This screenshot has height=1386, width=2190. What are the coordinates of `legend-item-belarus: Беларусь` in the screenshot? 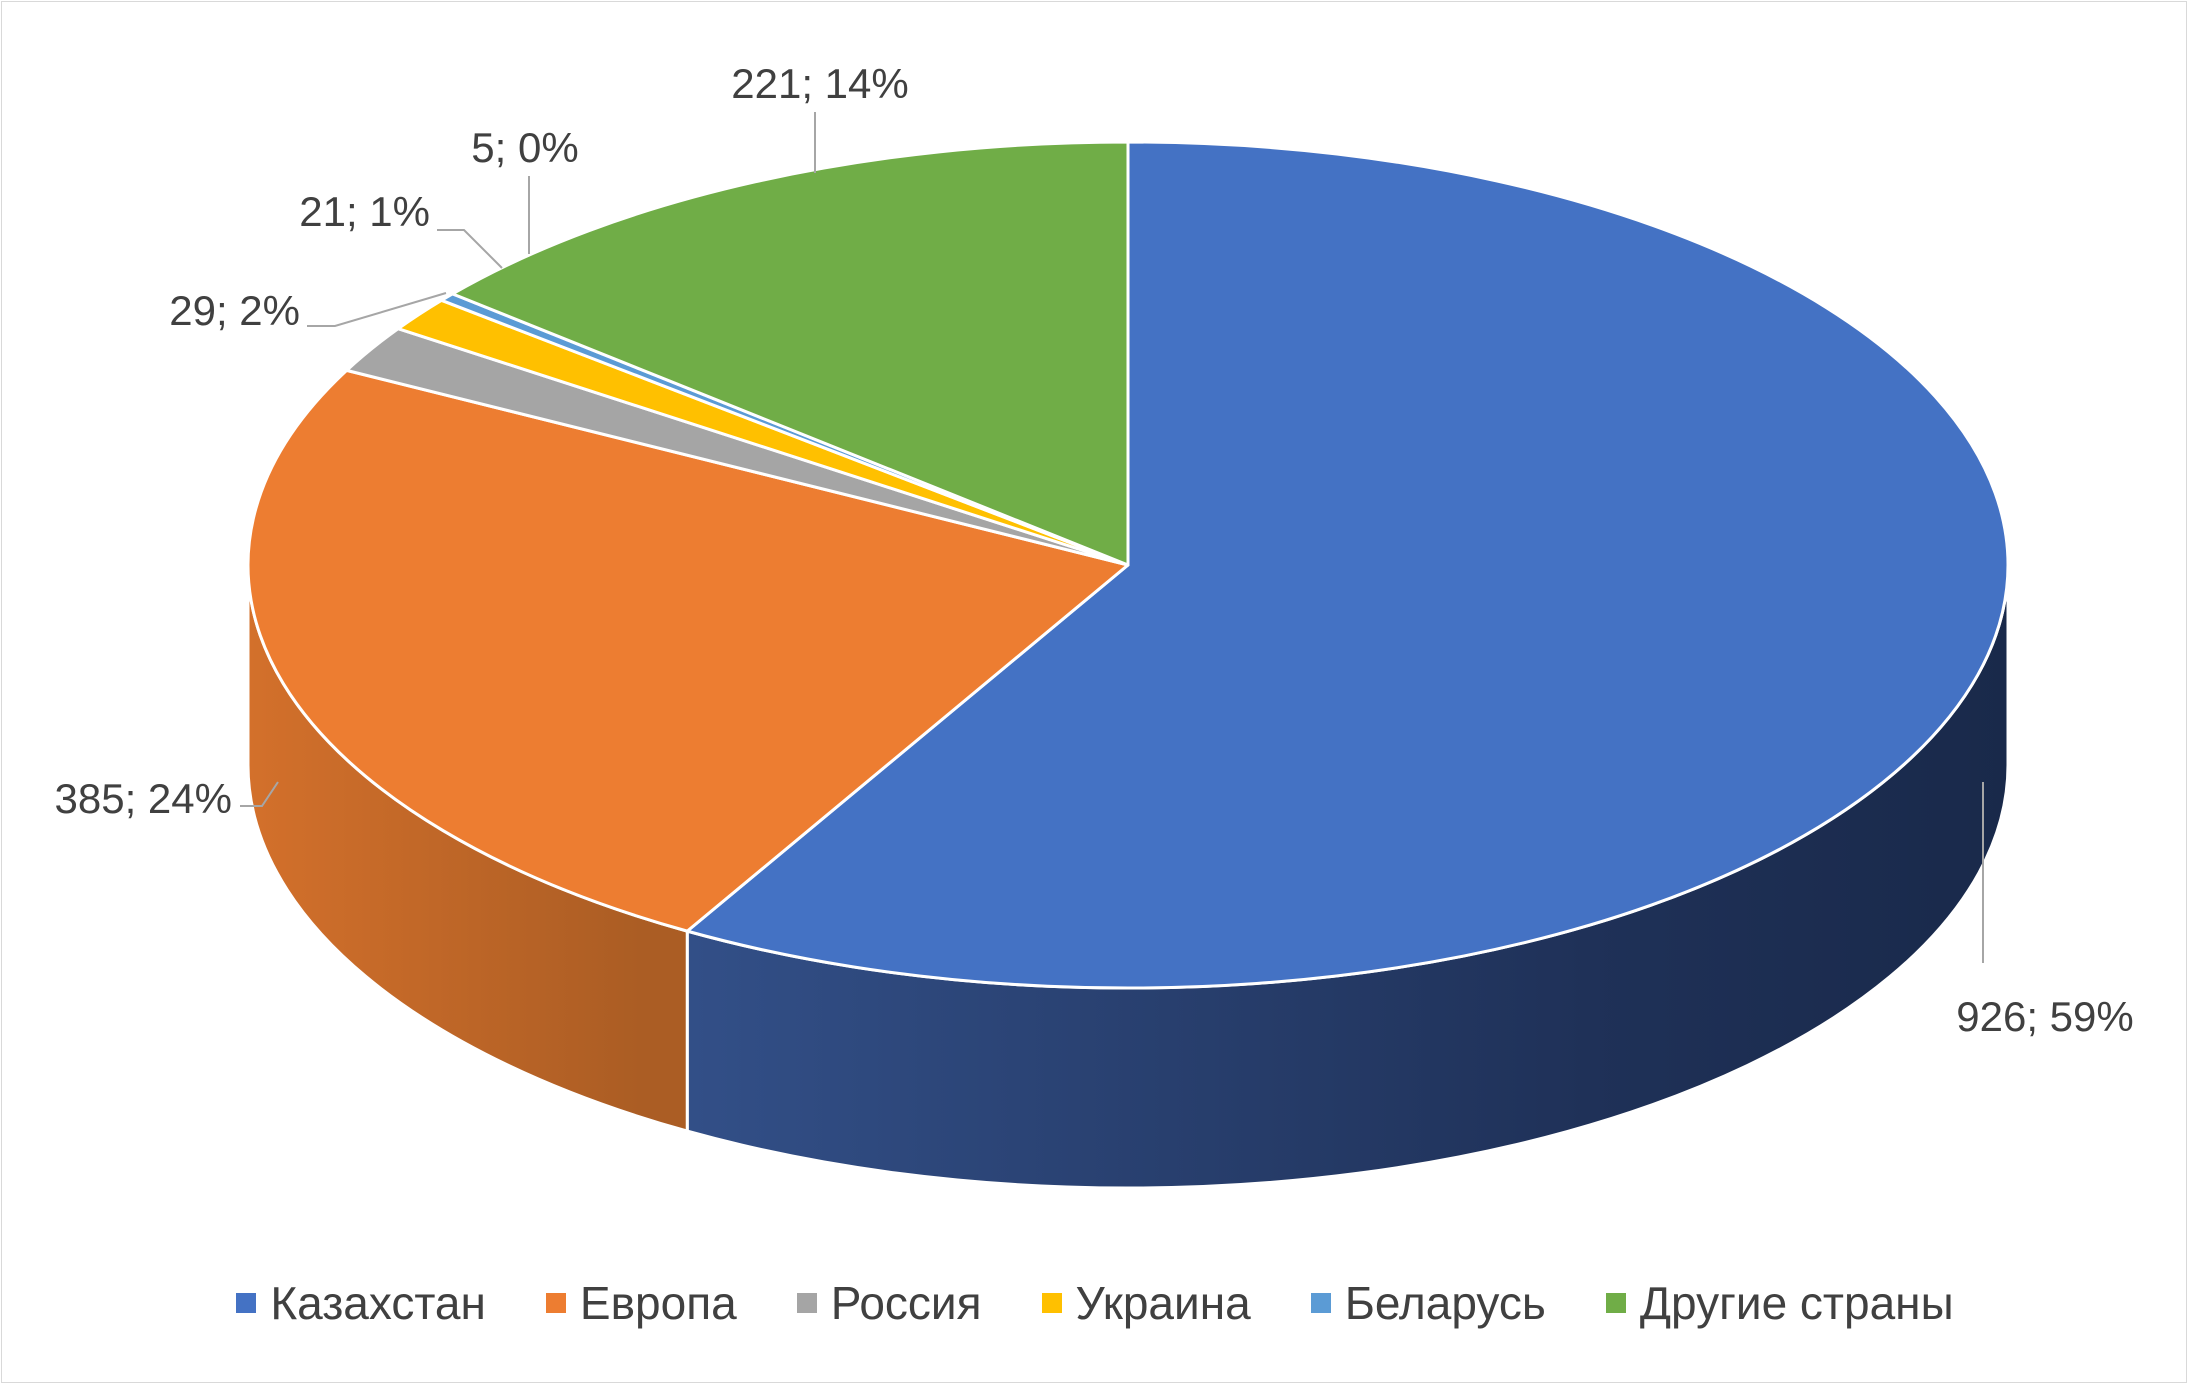 It's located at (1428, 1303).